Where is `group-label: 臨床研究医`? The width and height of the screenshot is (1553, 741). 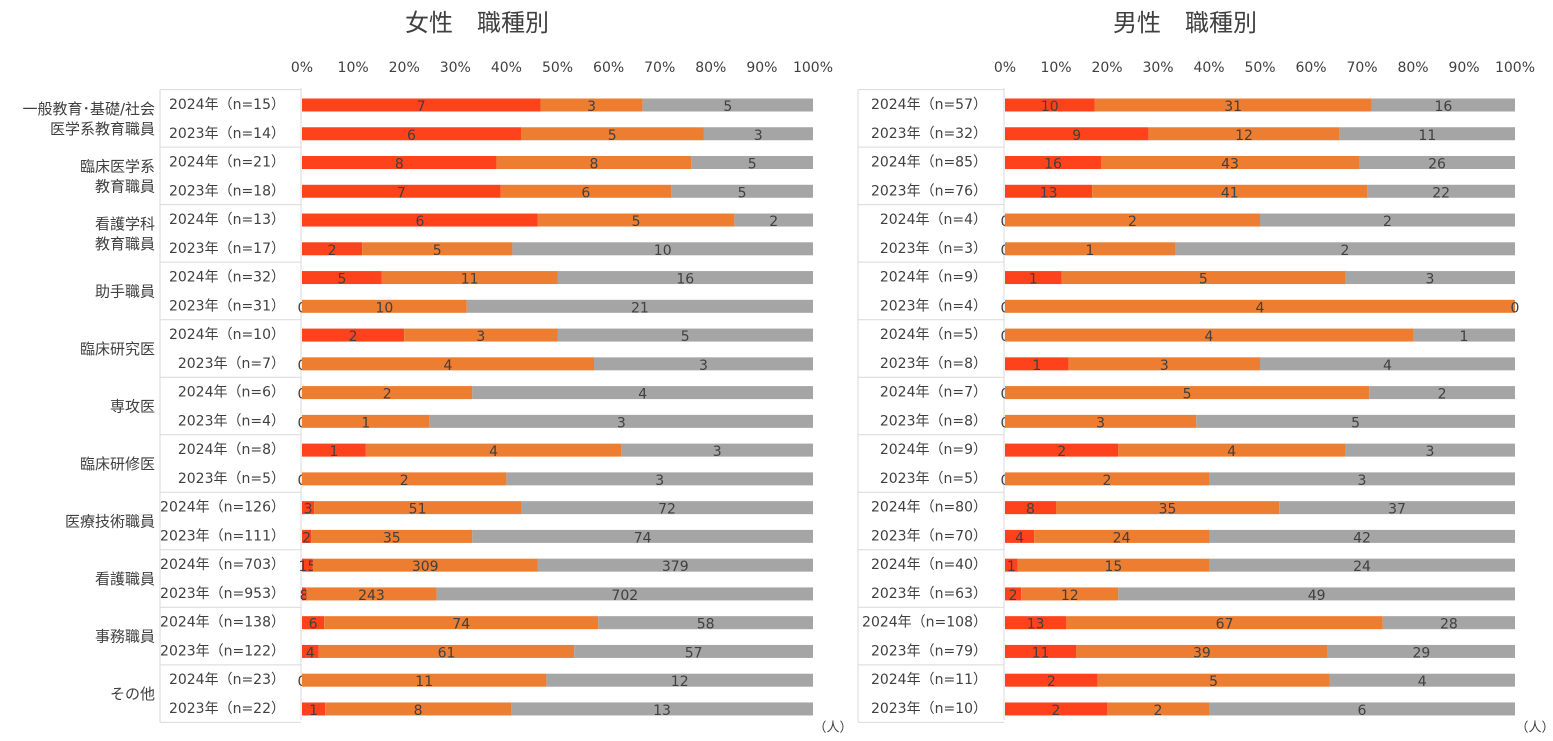
group-label: 臨床研究医 is located at coordinates (117, 349).